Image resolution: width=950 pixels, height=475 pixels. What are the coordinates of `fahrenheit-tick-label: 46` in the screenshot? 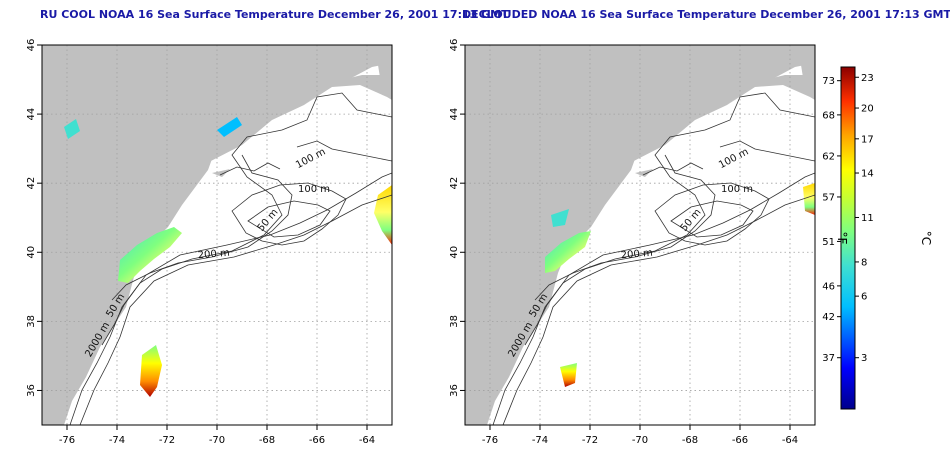 It's located at (828, 286).